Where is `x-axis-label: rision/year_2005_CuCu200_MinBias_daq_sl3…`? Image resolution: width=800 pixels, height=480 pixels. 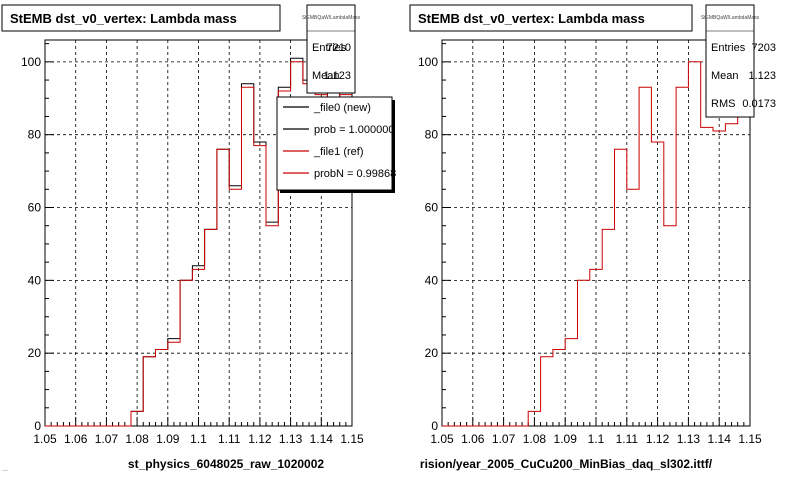 x-axis-label: rision/year_2005_CuCu200_MinBias_daq_sl3… is located at coordinates (566, 464).